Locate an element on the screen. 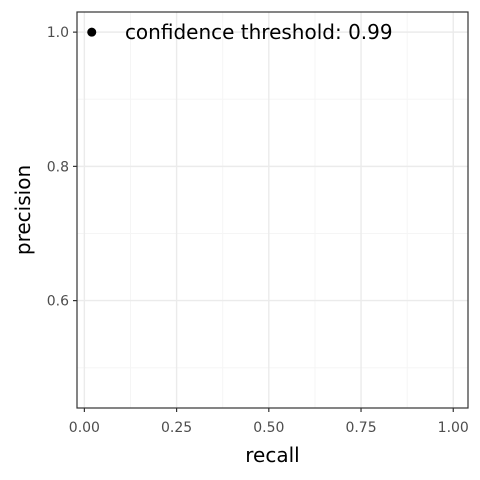  x-tick-label: 1.00 is located at coordinates (453, 428).